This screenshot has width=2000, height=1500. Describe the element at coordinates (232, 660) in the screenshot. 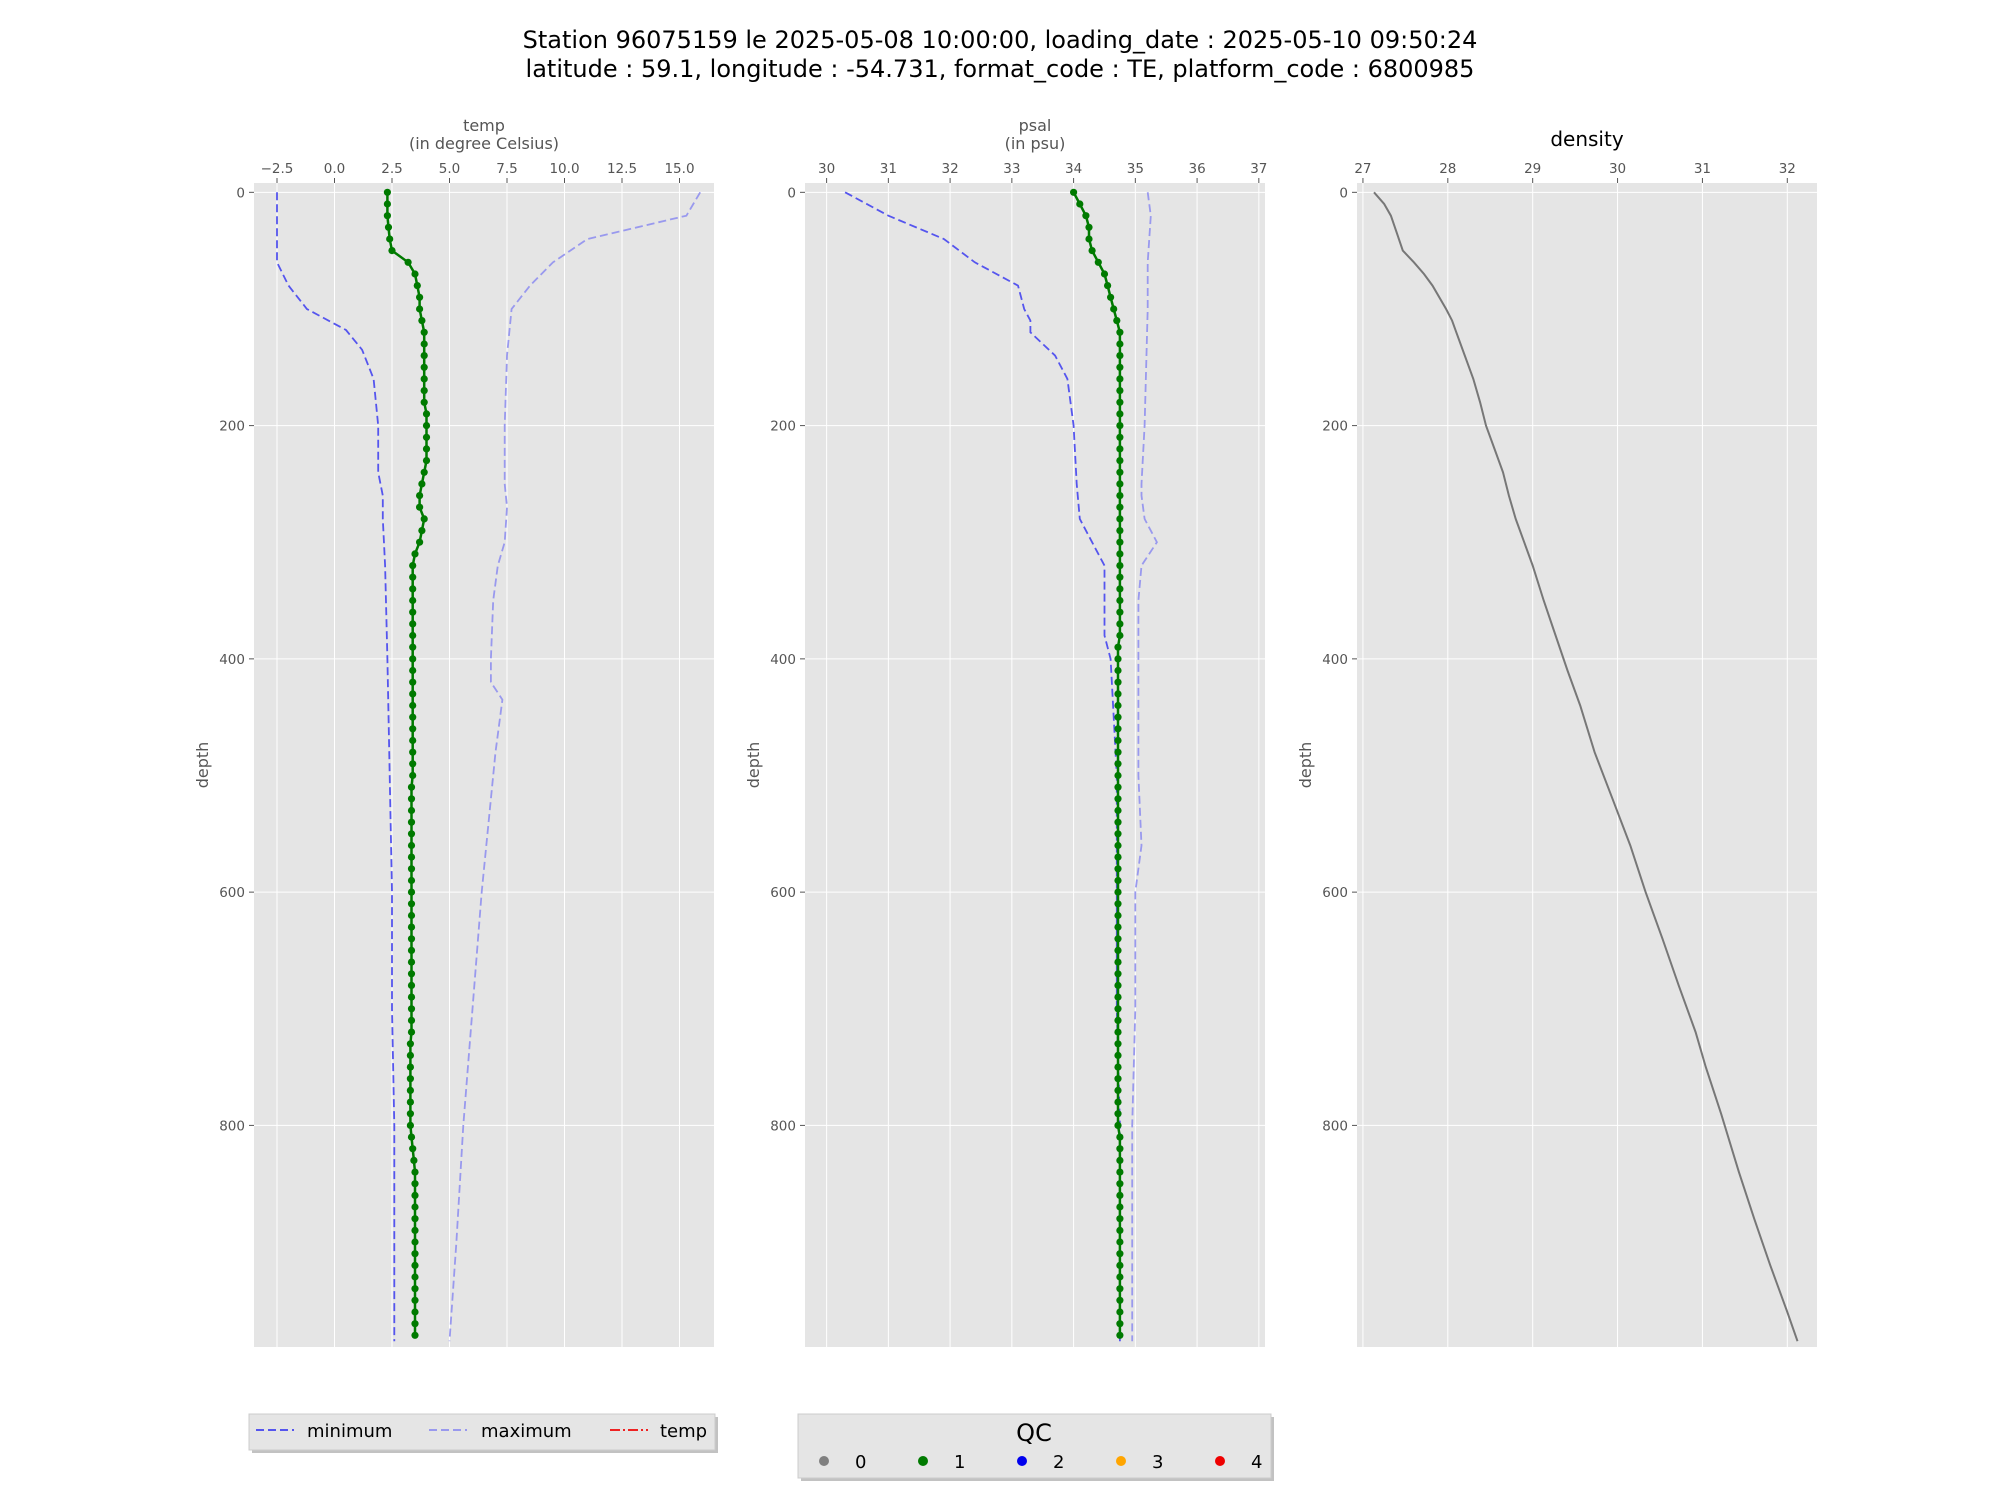

I see `temp-y-tick-label: 400` at that location.